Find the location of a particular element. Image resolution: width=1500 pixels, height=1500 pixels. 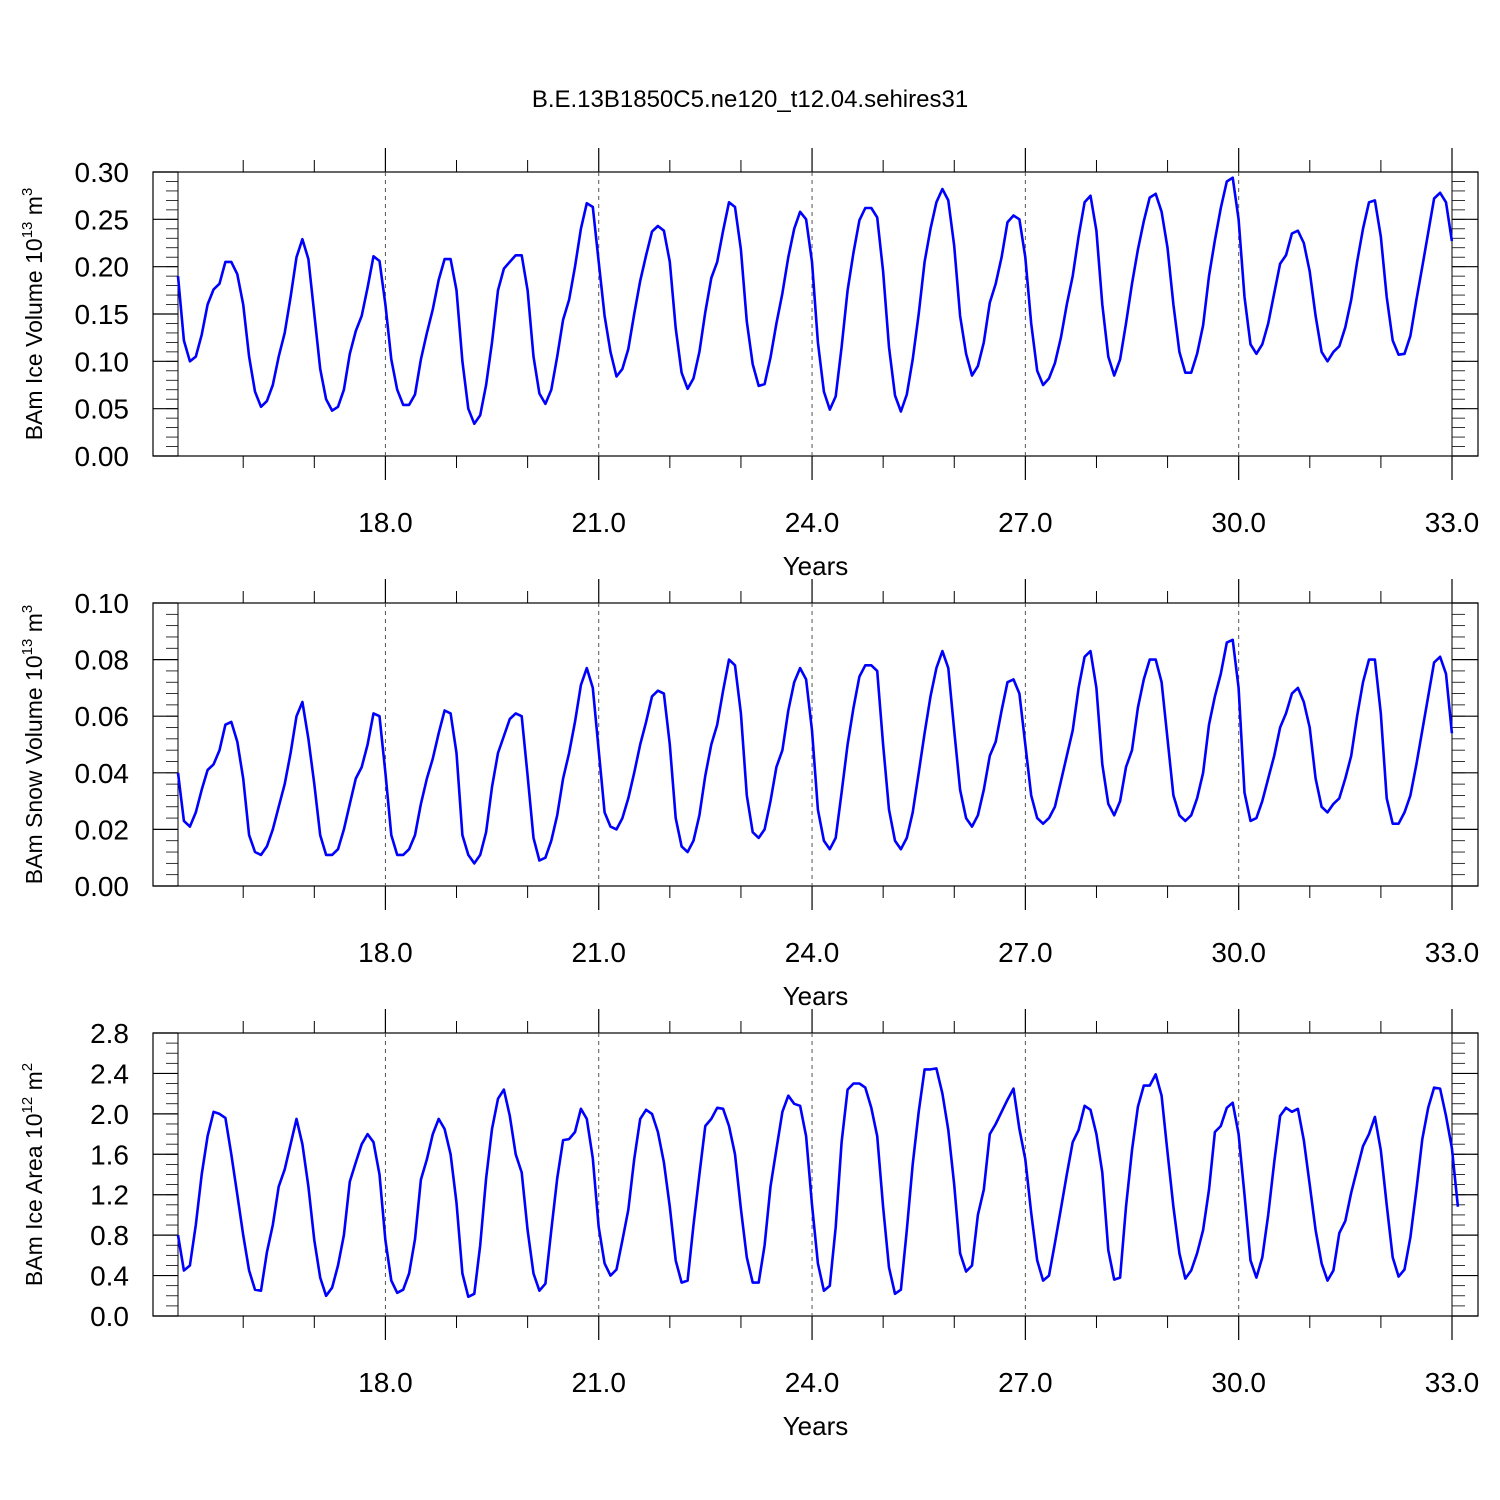

y-tick-label: 2.4 is located at coordinates (109, 1073).